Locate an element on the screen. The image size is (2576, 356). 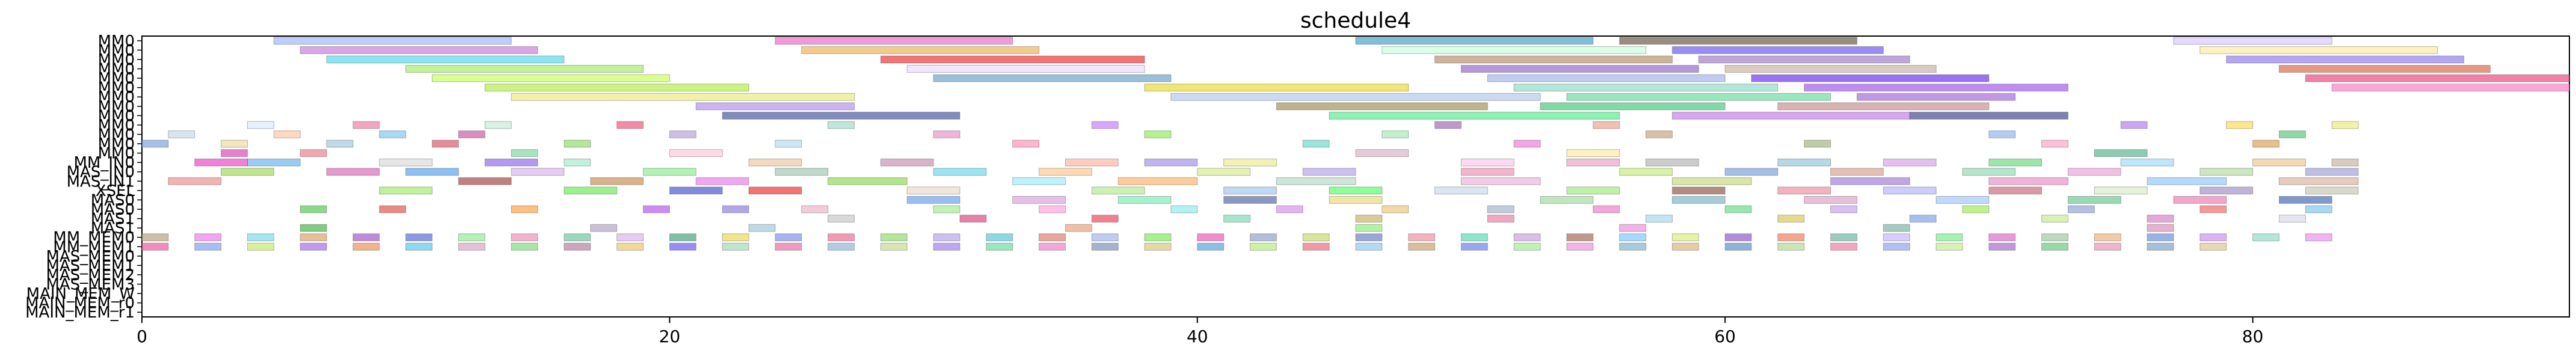
y-tick-label: MAS_MEM3 is located at coordinates (90, 285).